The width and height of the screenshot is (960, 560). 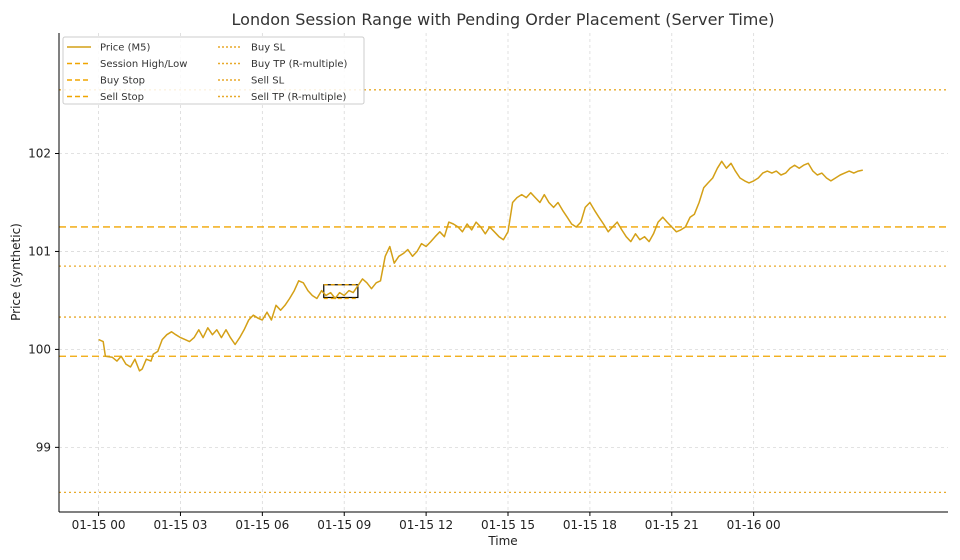 I want to click on legend-label: Sell SL, so click(x=268, y=81).